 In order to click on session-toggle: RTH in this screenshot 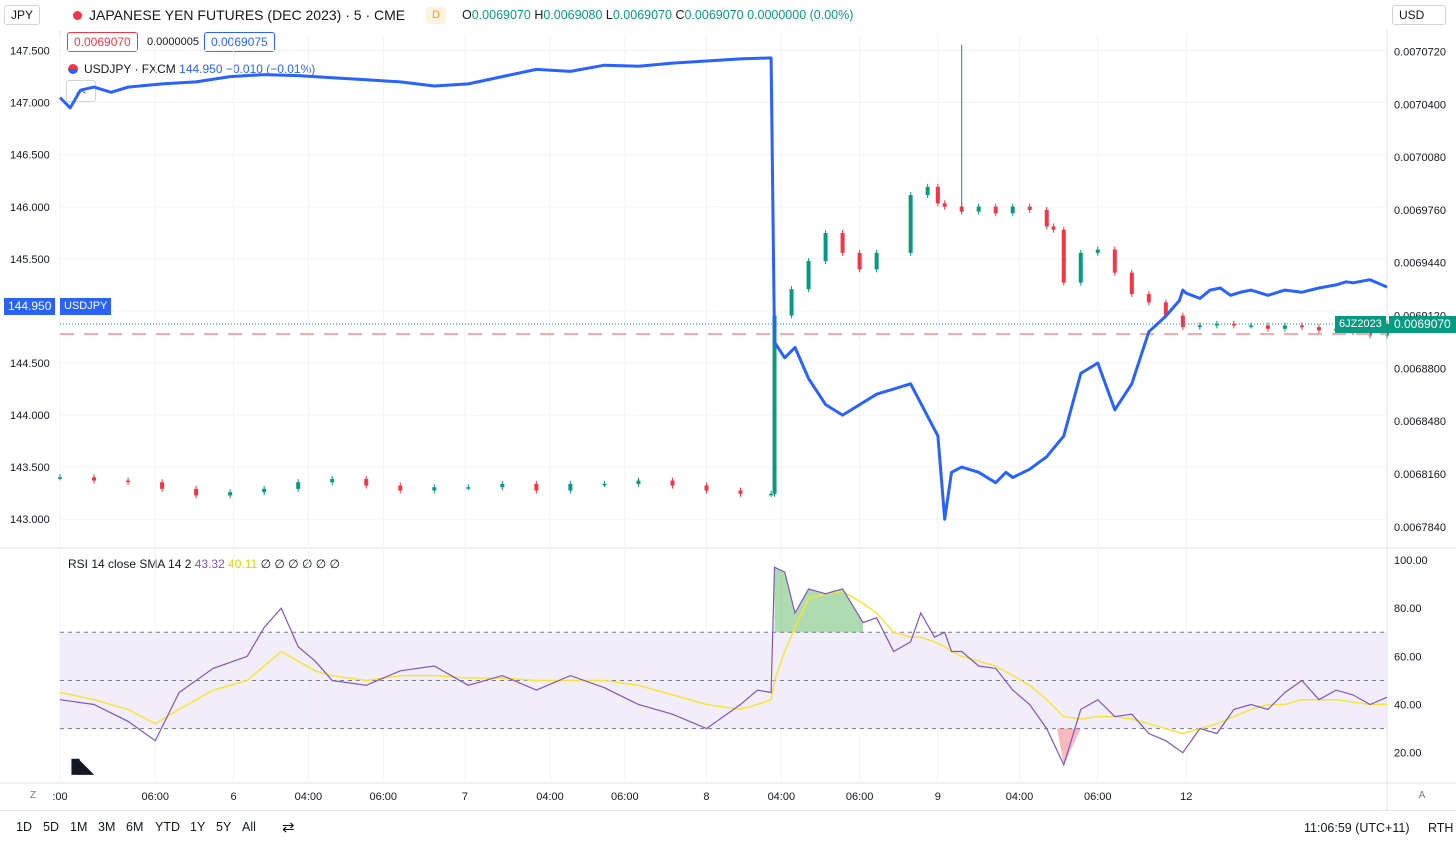, I will do `click(1441, 828)`.